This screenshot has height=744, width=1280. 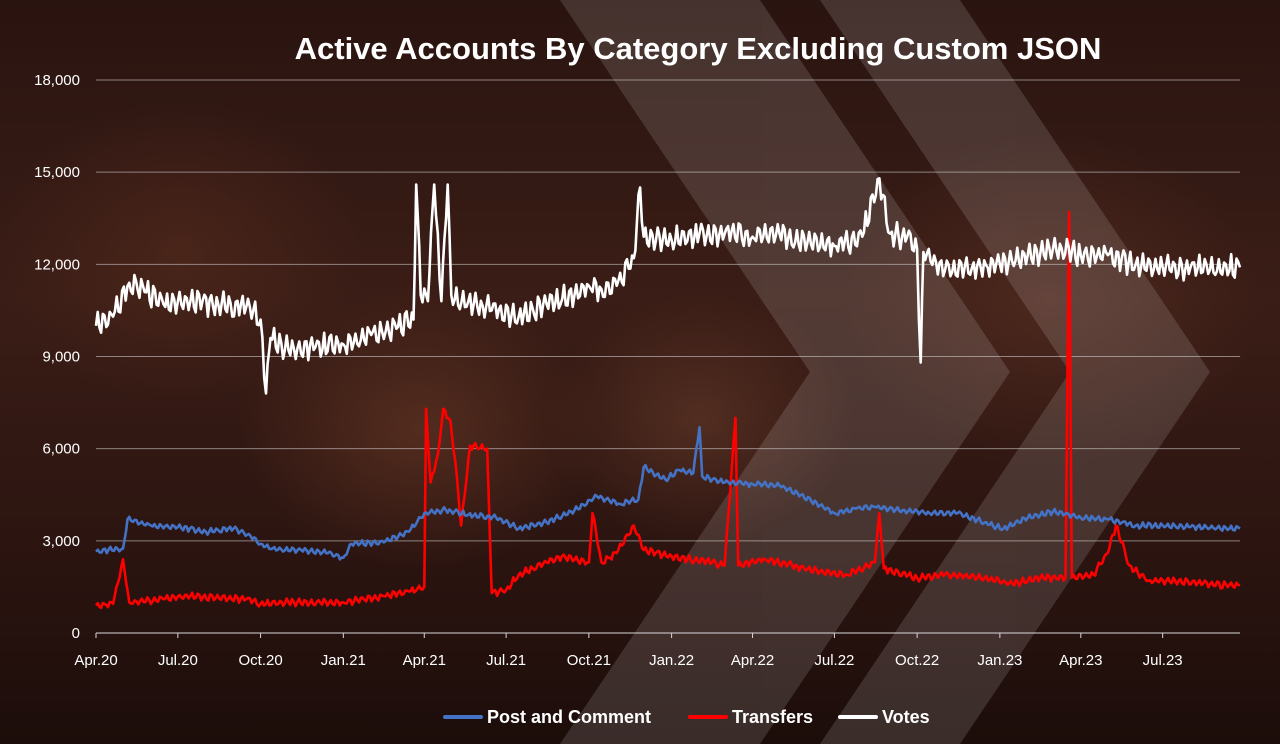 I want to click on x-tick-label: Jul.20, so click(x=178, y=660).